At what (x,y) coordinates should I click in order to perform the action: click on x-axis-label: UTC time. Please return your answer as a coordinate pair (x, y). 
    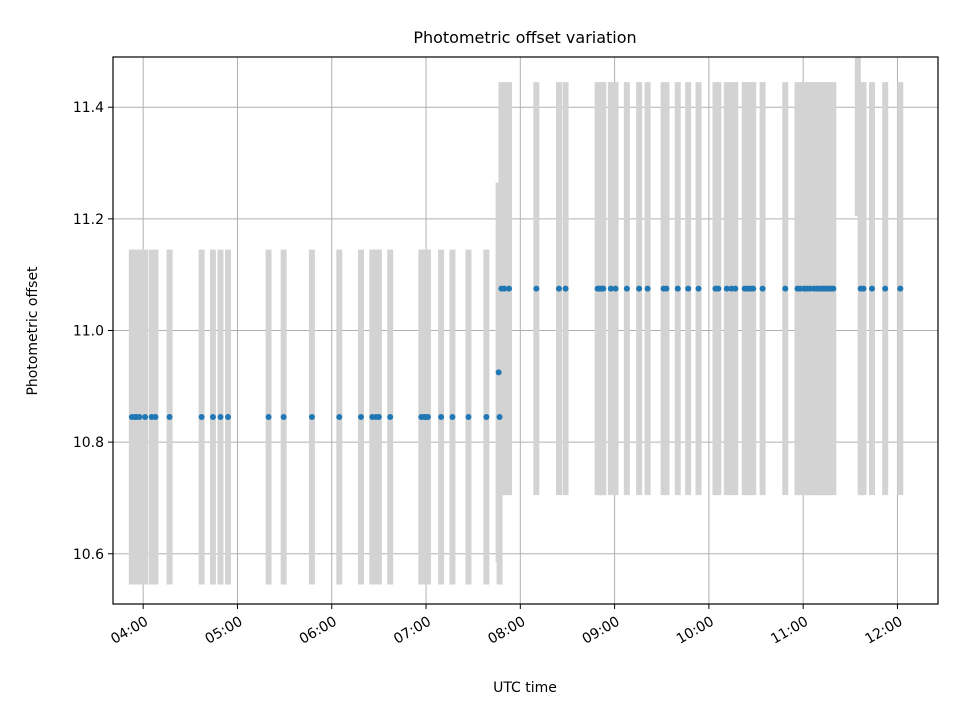
    Looking at the image, I should click on (525, 688).